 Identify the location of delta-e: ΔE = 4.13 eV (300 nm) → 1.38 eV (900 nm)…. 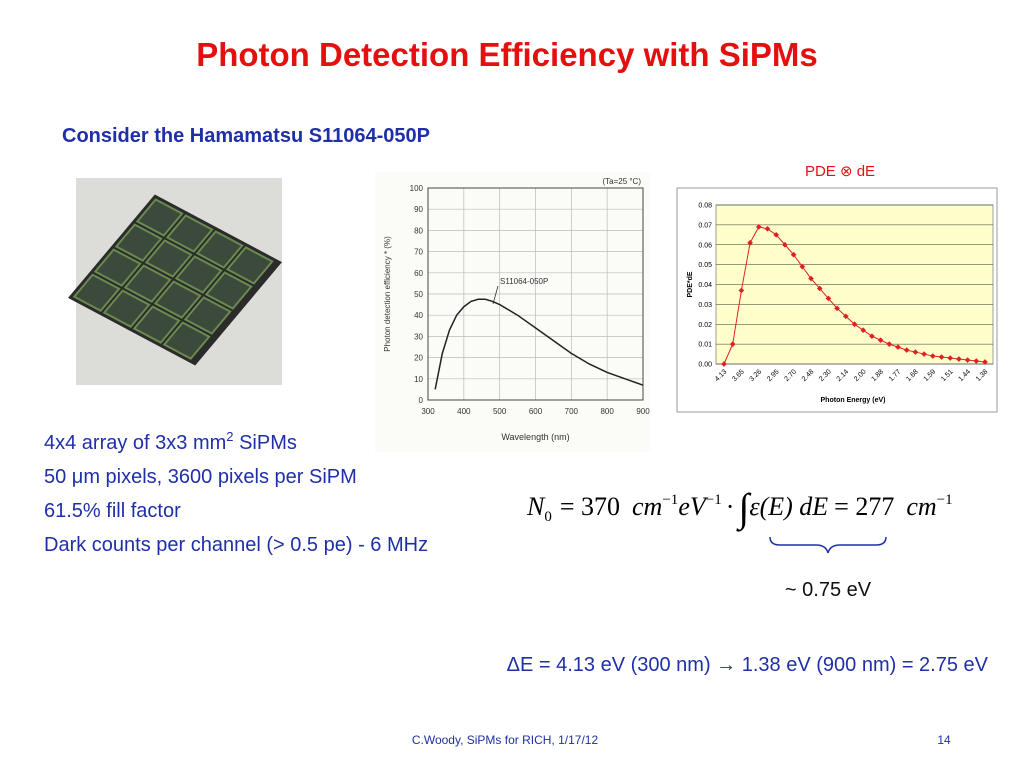
(748, 665).